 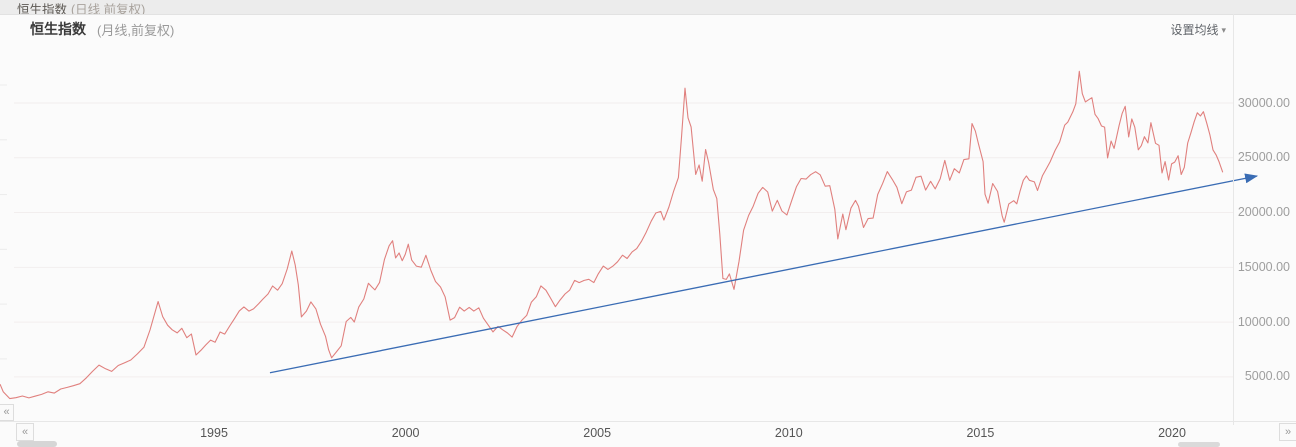 What do you see at coordinates (58, 29) in the screenshot?
I see `chart-title: 恒生指数` at bounding box center [58, 29].